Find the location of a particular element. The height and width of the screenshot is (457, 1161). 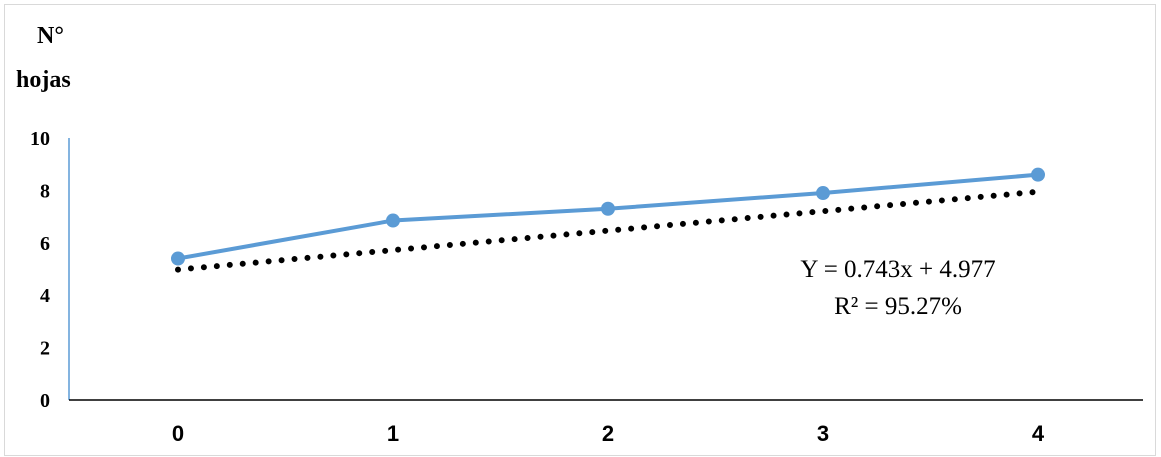

y-axis-label-line1: N° is located at coordinates (50, 36).